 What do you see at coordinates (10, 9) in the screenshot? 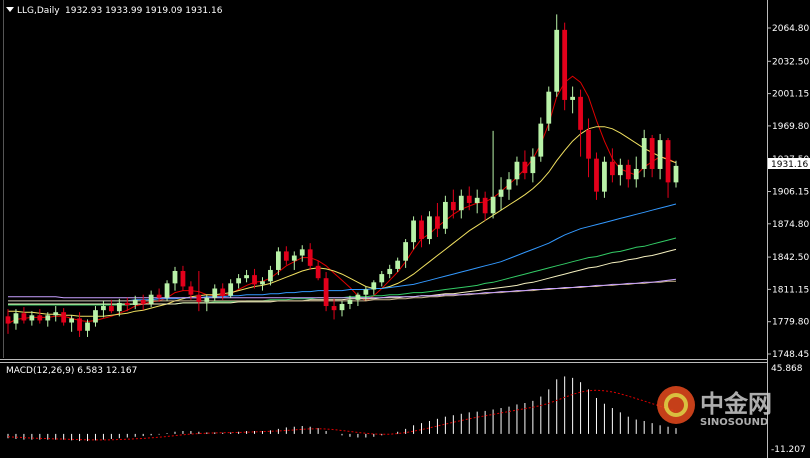
I see `symbol-dropdown-icon` at bounding box center [10, 9].